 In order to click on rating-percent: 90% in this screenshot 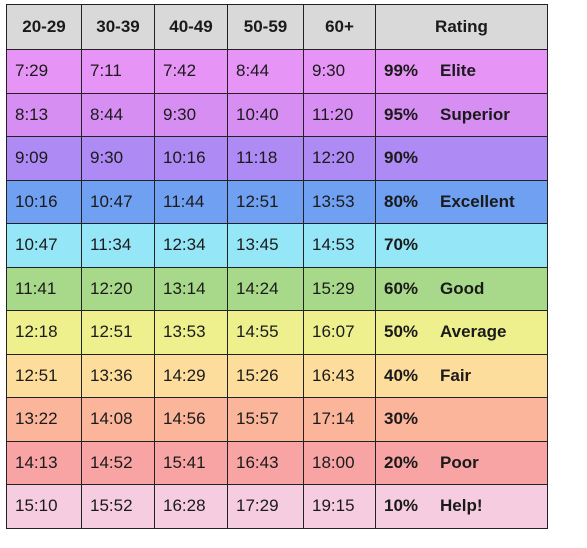, I will do `click(401, 158)`.